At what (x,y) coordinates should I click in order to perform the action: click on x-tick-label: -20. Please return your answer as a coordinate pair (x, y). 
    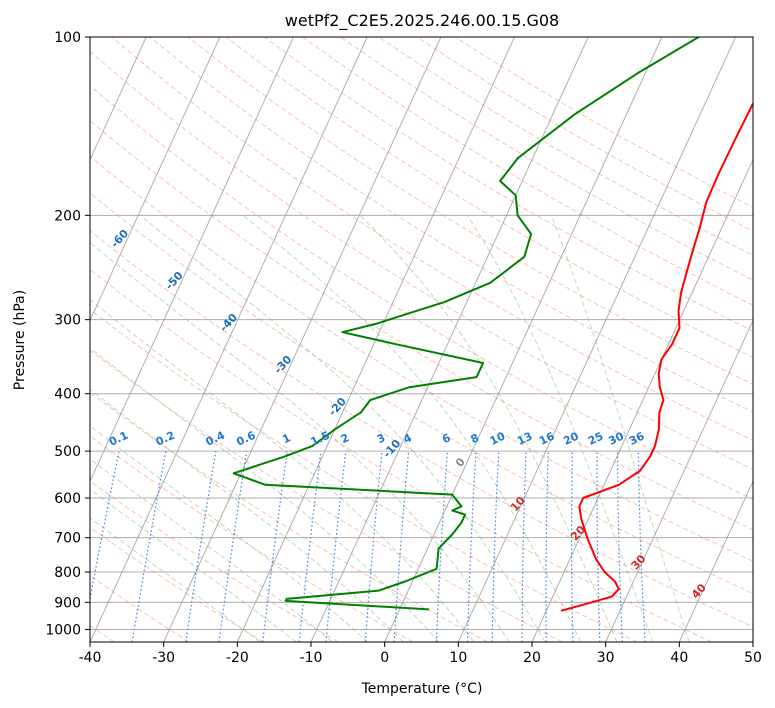
    Looking at the image, I should click on (237, 658).